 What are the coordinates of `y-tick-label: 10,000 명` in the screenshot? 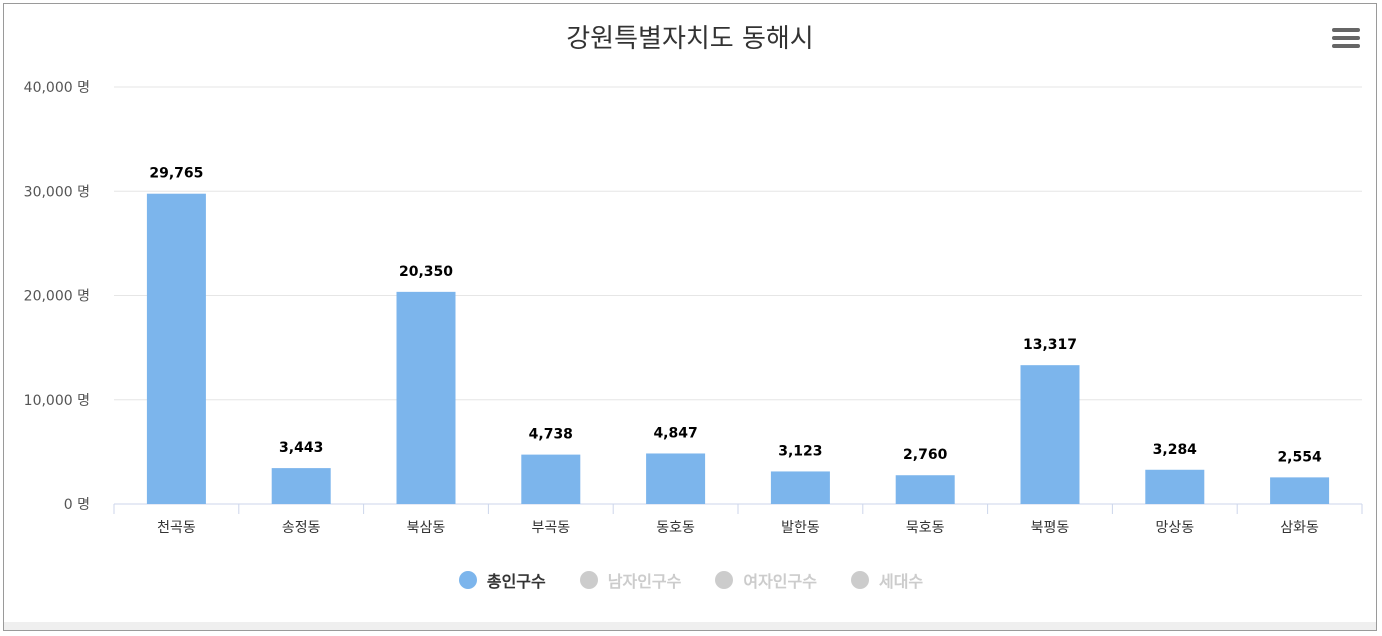 It's located at (57, 401).